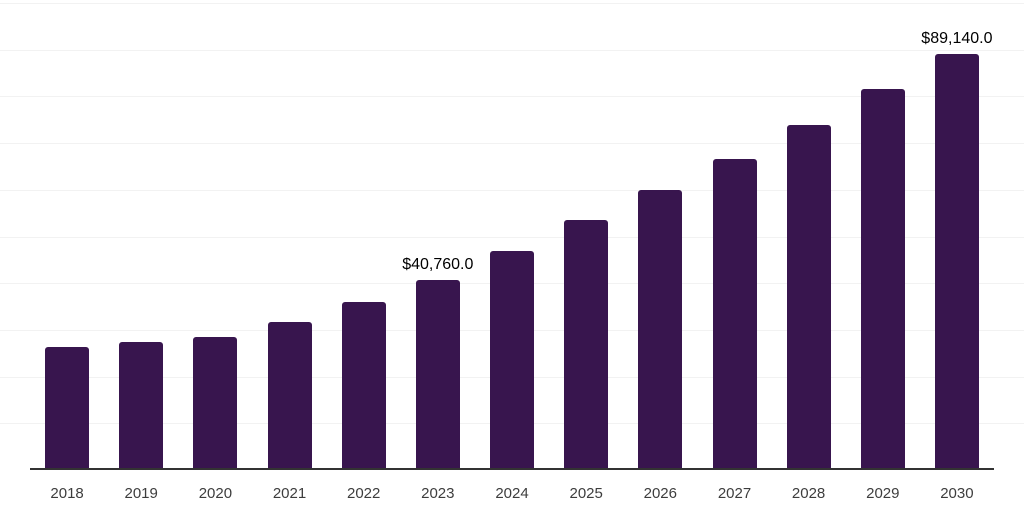 The height and width of the screenshot is (512, 1024). I want to click on x-tick-2024: 2024, so click(512, 493).